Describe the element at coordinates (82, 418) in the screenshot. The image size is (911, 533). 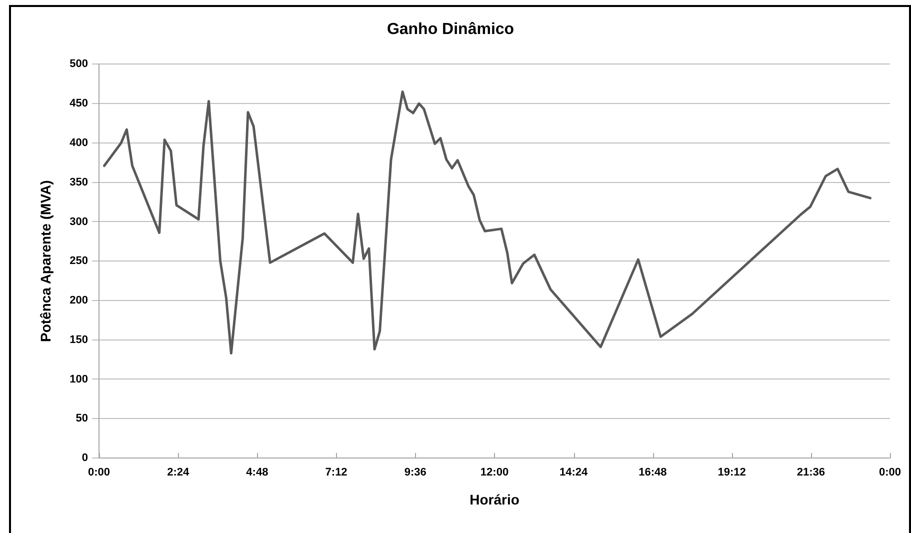
I see `y-tick-label: 50` at that location.